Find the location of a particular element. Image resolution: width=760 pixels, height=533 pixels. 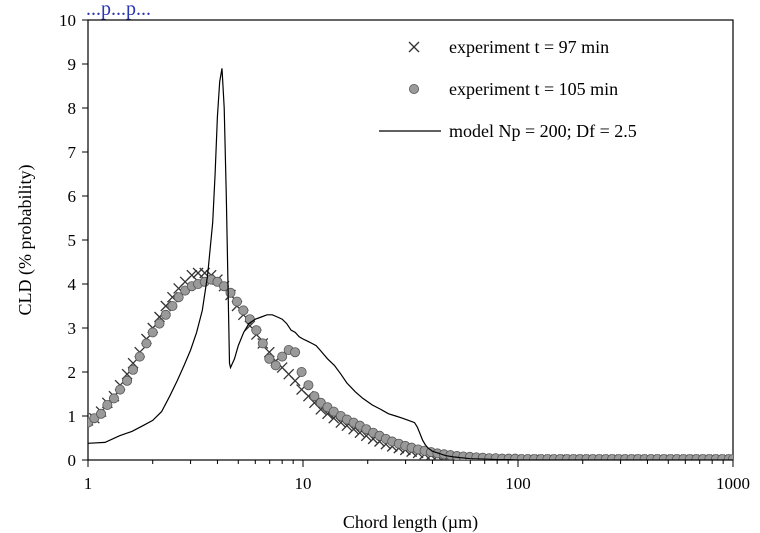

y-tick-label: 0 is located at coordinates (72, 460).